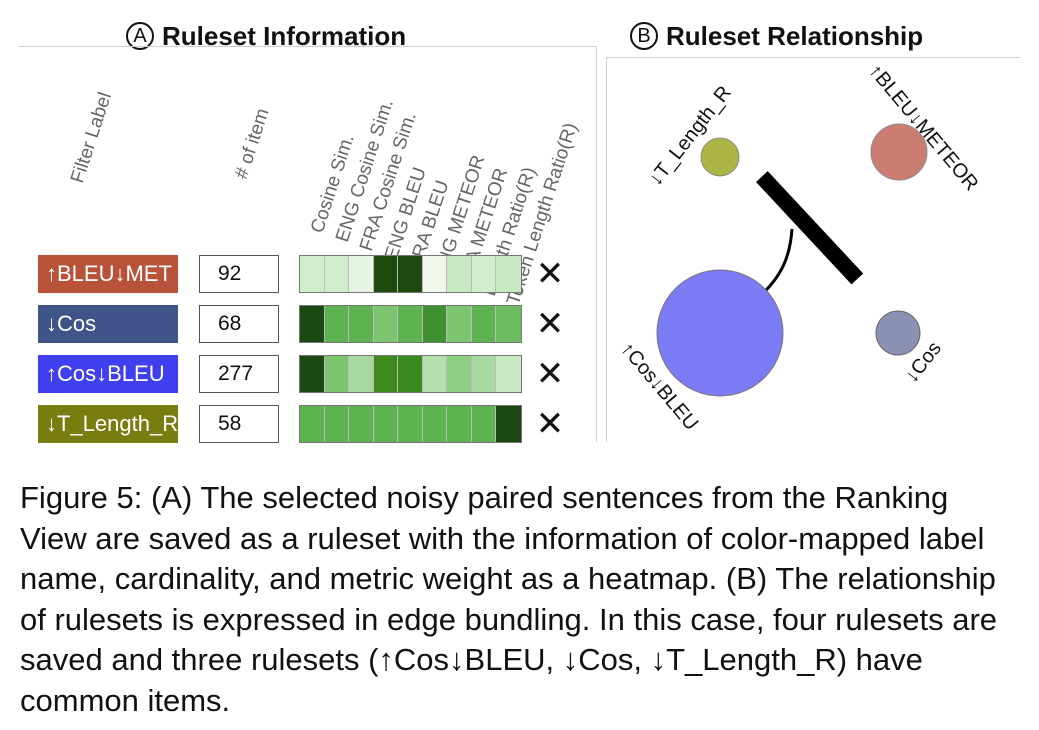 The height and width of the screenshot is (730, 1039). I want to click on panel-a-title-text: Ruleset Information, so click(284, 35).